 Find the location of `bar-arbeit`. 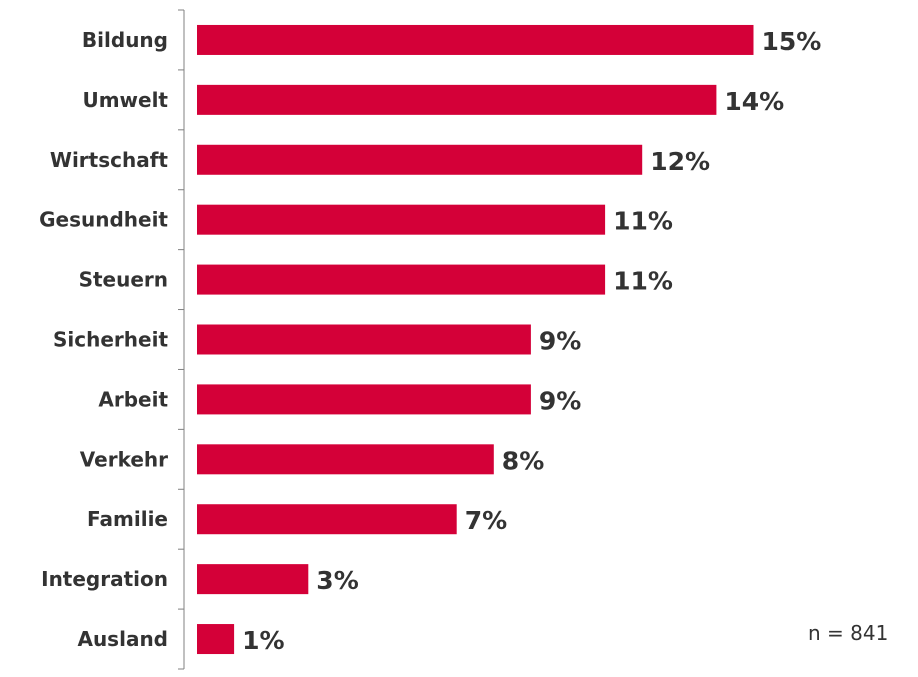

bar-arbeit is located at coordinates (364, 399).